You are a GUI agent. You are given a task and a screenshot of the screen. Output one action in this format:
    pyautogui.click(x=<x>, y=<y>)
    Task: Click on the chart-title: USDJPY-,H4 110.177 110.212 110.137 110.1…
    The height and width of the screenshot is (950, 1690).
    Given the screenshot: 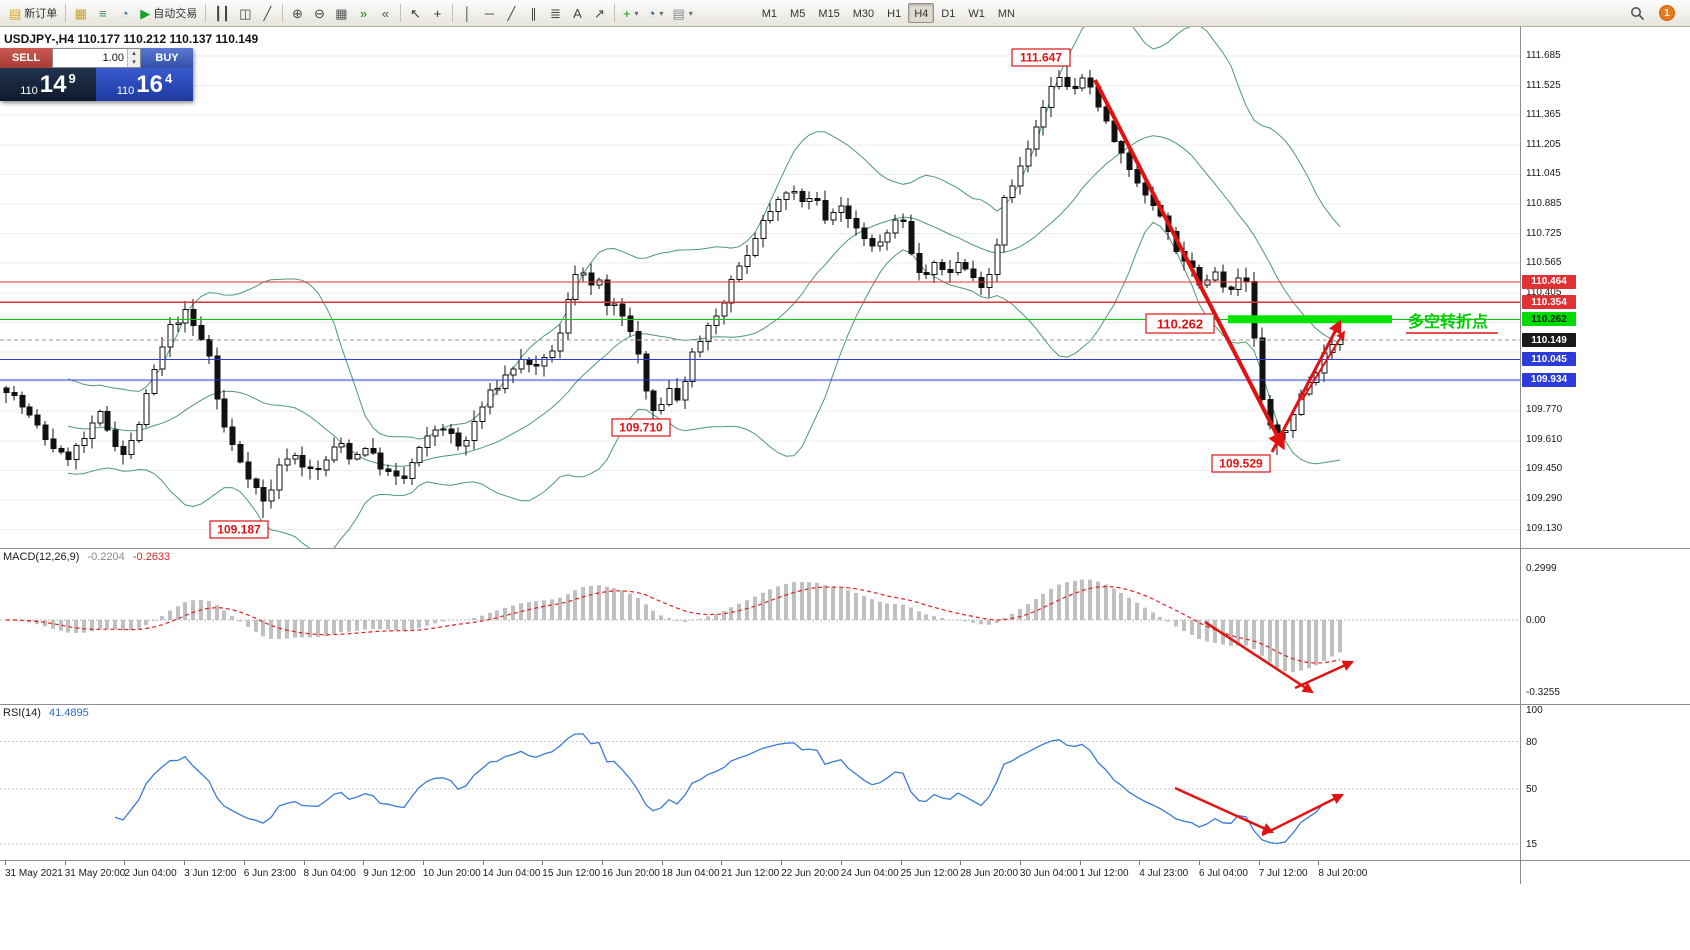 What is the action you would take?
    pyautogui.click(x=131, y=39)
    